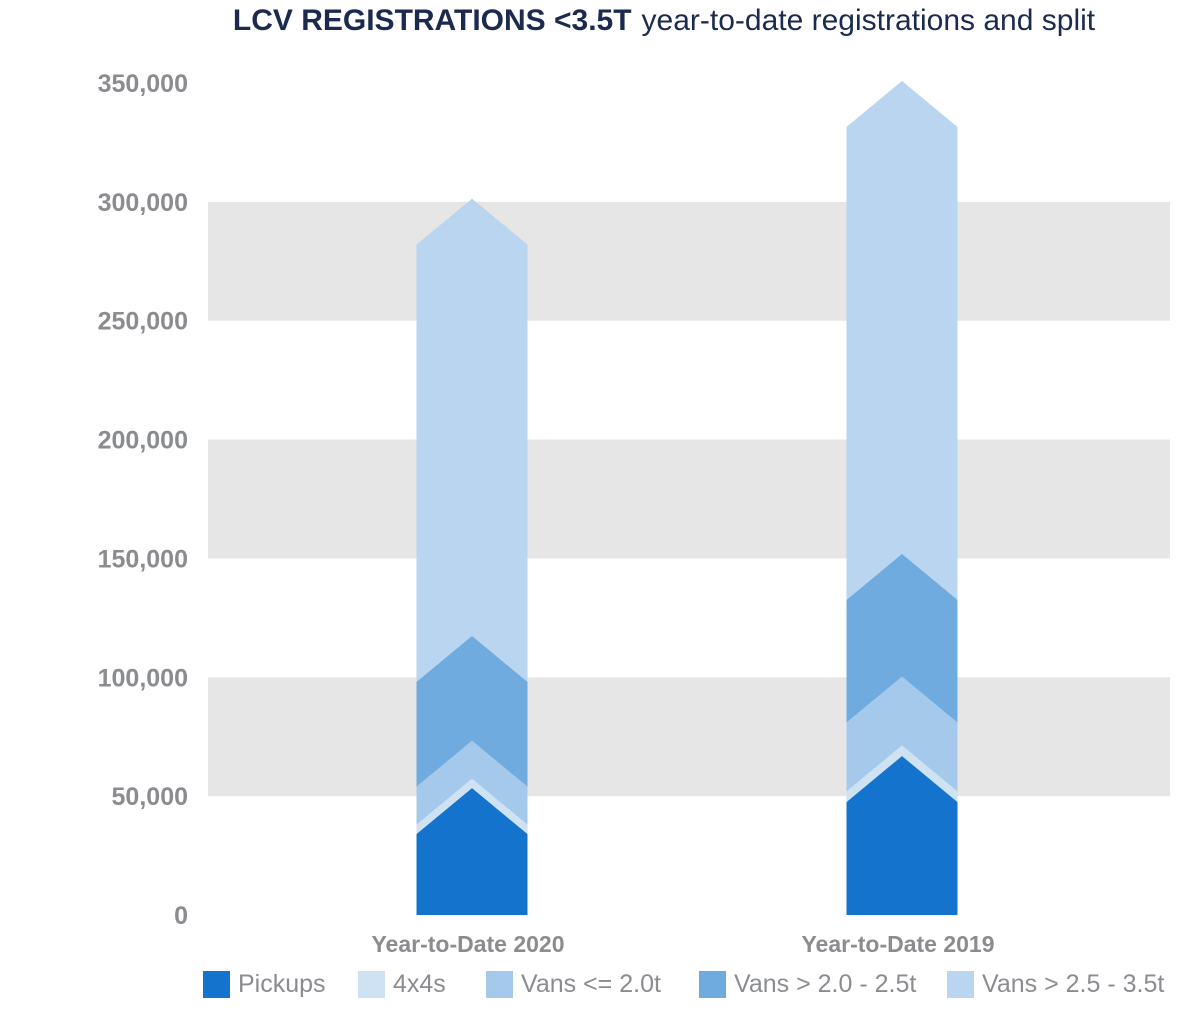 Image resolution: width=1200 pixels, height=1011 pixels. I want to click on legend-label: Pickups, so click(282, 984).